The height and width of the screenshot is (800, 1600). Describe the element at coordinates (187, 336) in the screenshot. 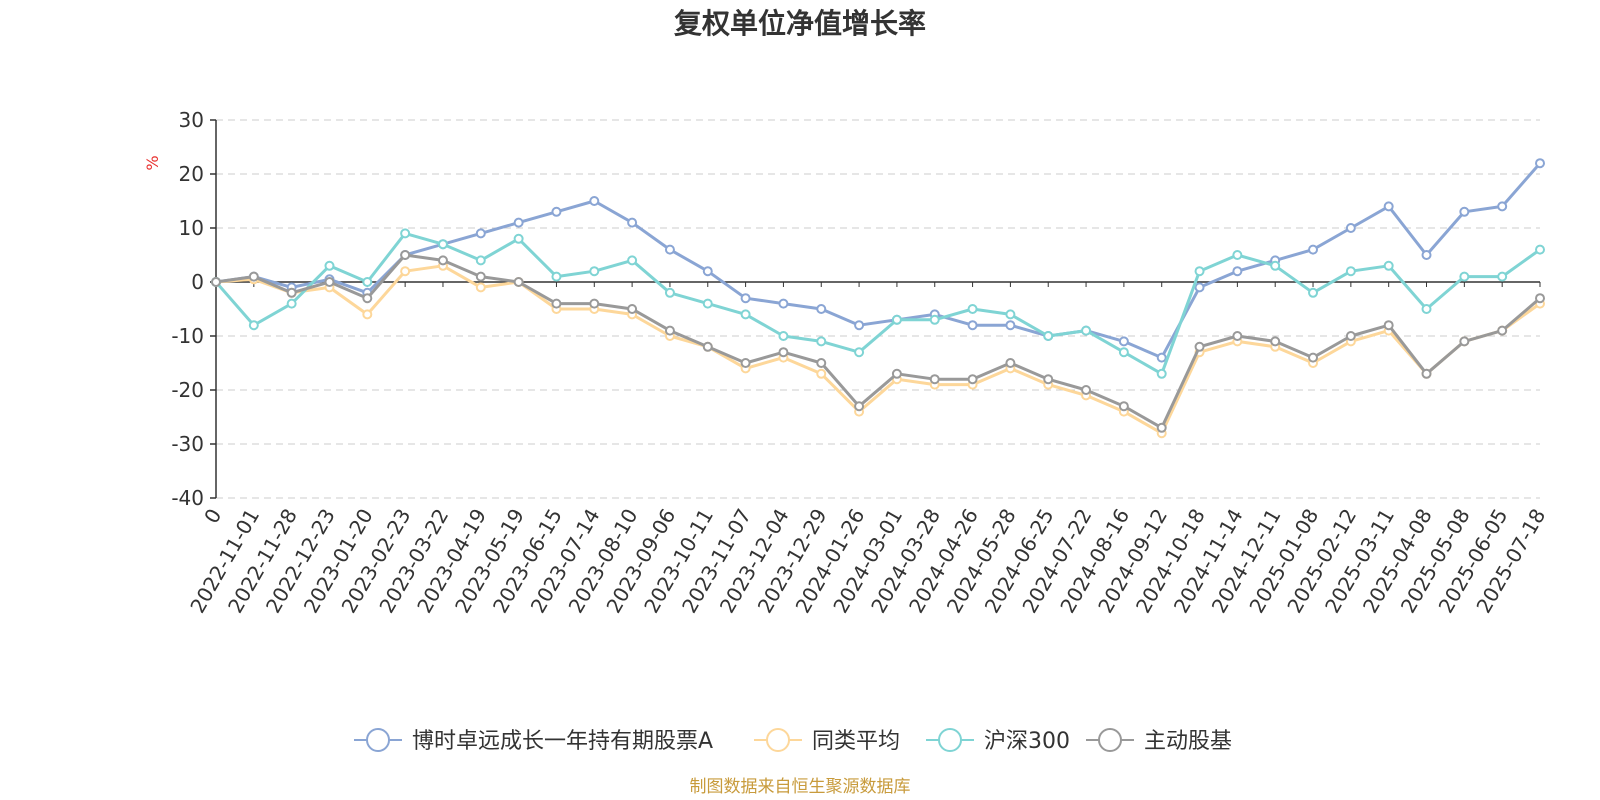

I see `y-tick-label: -10` at that location.